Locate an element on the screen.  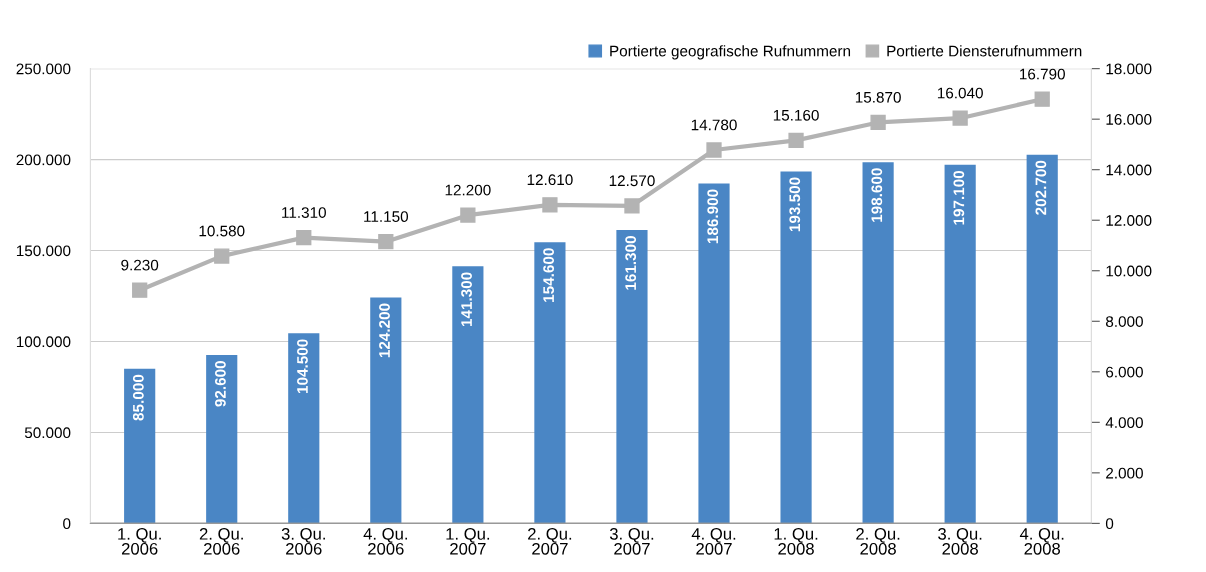
y2-tick-label: 8.000 is located at coordinates (1124, 321).